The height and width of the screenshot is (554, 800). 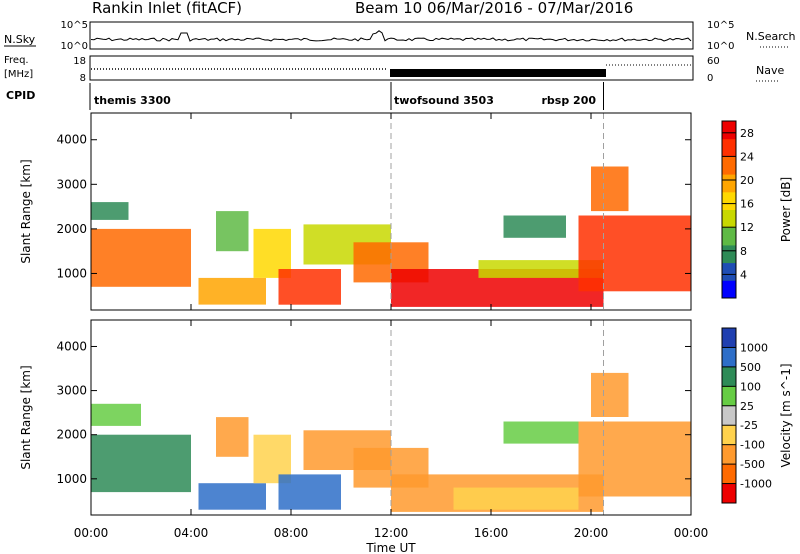 I want to click on colorbar-tick-label: 28, so click(x=747, y=133).